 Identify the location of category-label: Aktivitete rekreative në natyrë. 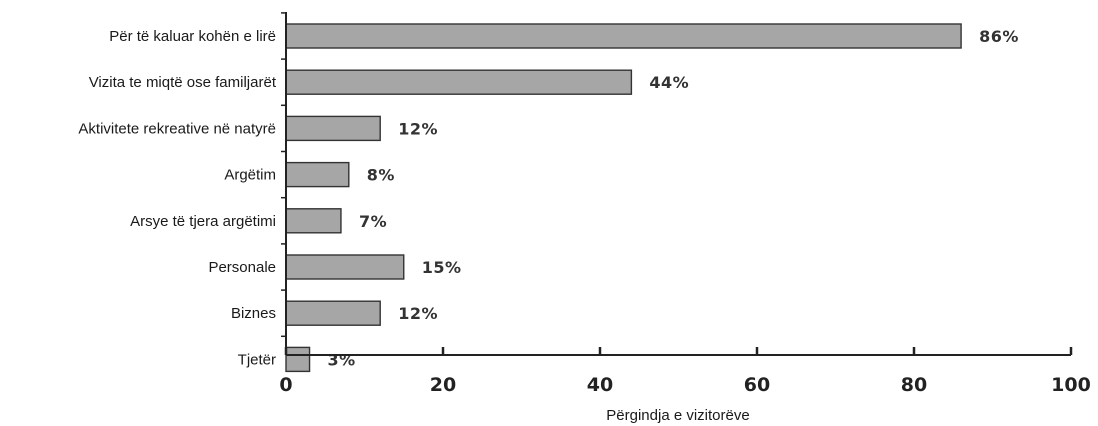
(177, 128).